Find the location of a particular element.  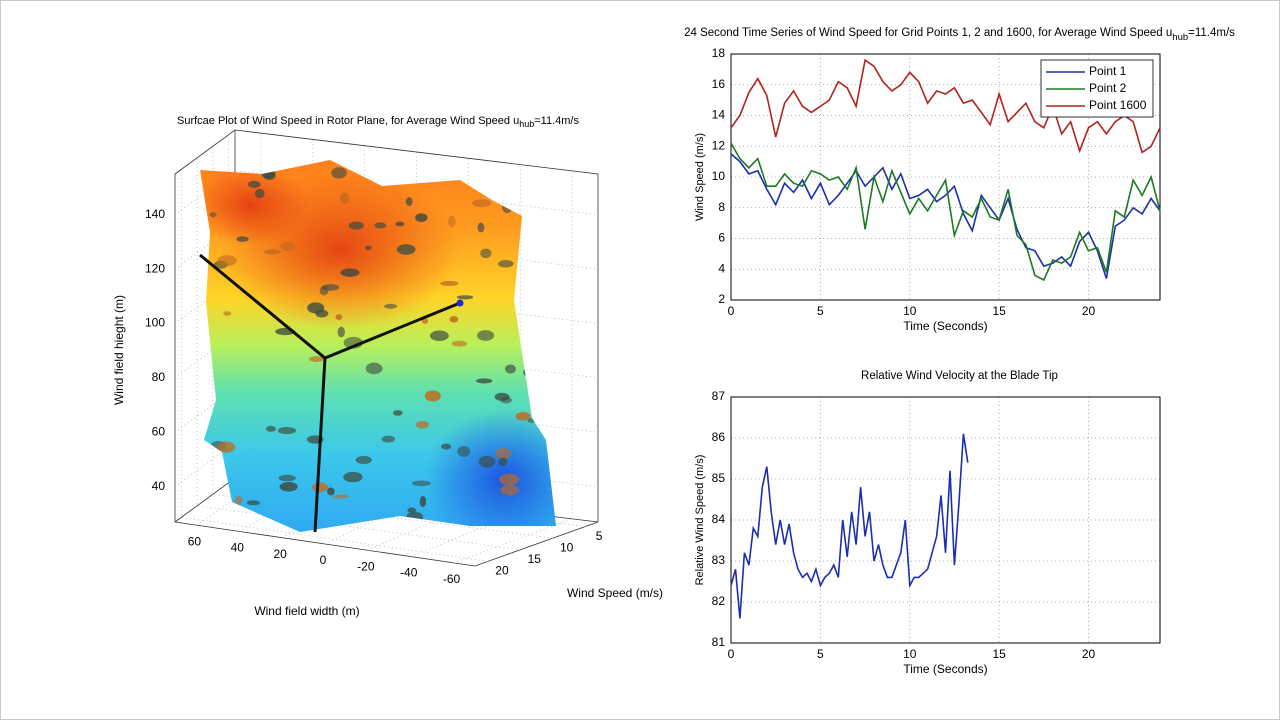

blade is located at coordinates (320, 445).